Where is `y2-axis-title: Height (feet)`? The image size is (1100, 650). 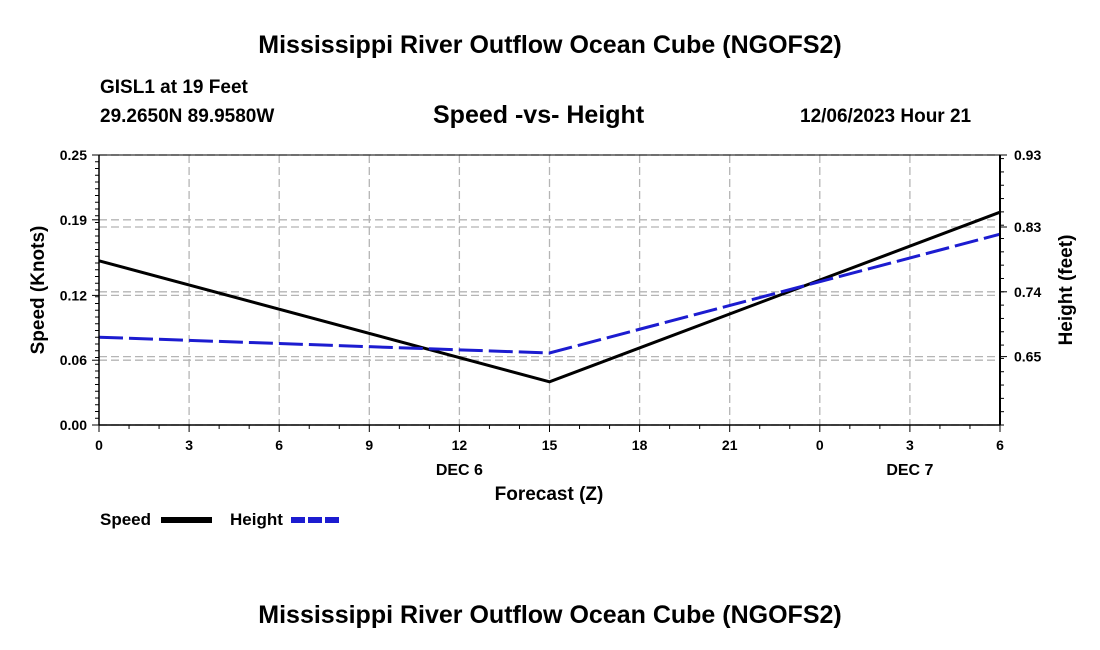
y2-axis-title: Height (feet) is located at coordinates (1066, 290).